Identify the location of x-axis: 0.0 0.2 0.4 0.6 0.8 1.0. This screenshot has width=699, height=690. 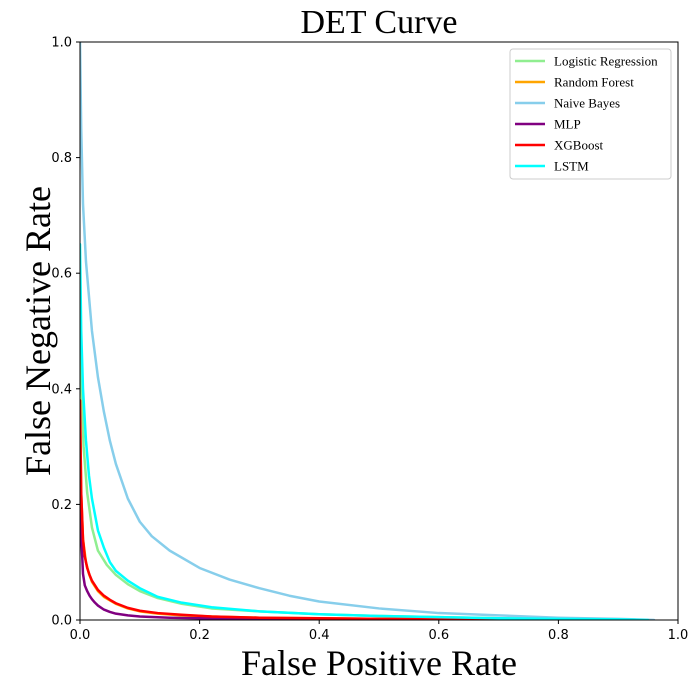
(379, 631).